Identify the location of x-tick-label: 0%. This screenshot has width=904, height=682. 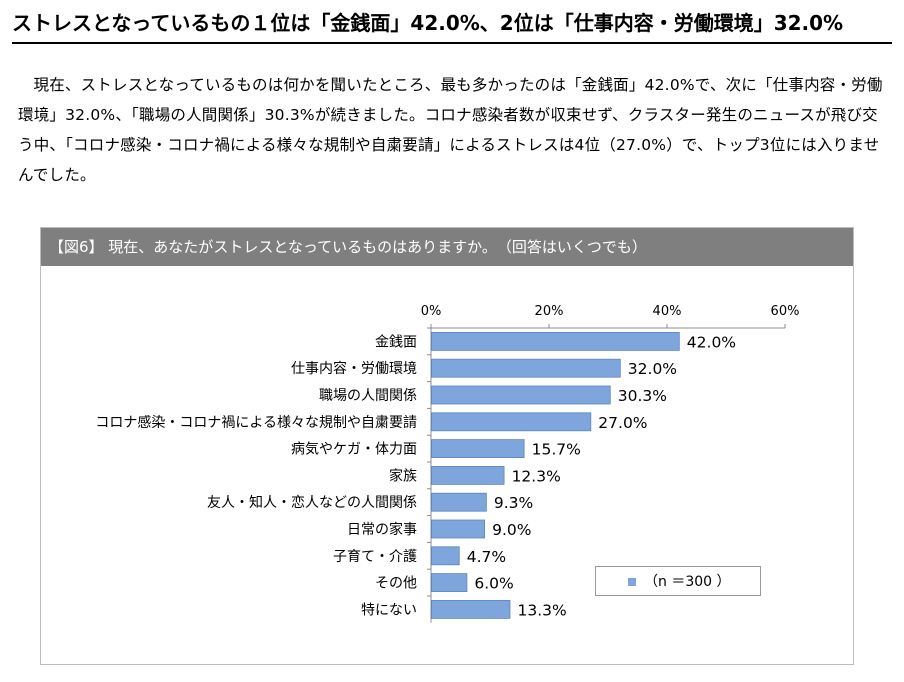
(431, 311).